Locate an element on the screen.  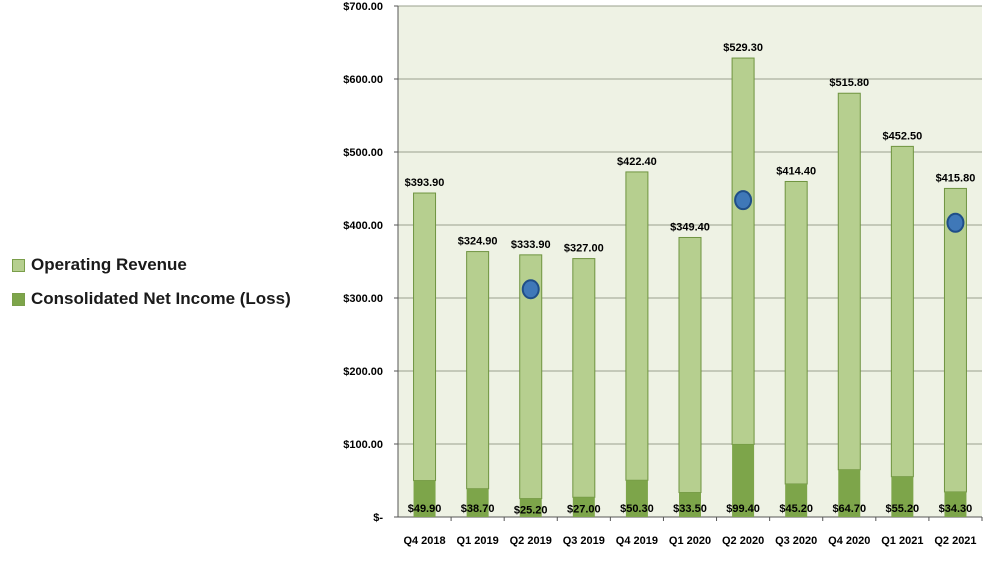
revenue-bar-q3-2019 is located at coordinates (584, 378).